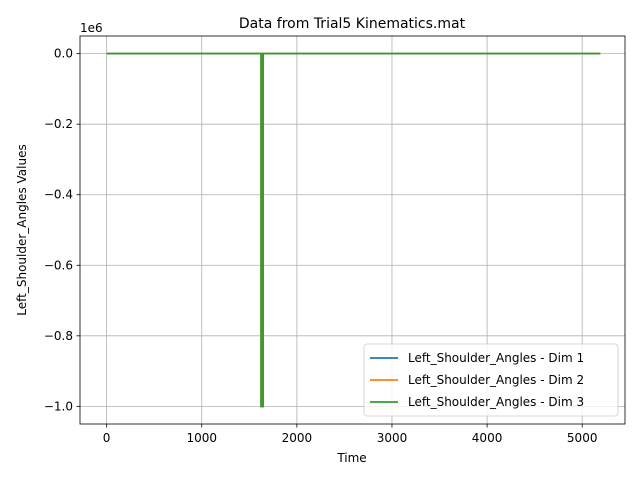 This screenshot has width=640, height=485. What do you see at coordinates (496, 380) in the screenshot?
I see `legend-entry-dim-2: Left_Shoulder_Angles - Dim 2` at bounding box center [496, 380].